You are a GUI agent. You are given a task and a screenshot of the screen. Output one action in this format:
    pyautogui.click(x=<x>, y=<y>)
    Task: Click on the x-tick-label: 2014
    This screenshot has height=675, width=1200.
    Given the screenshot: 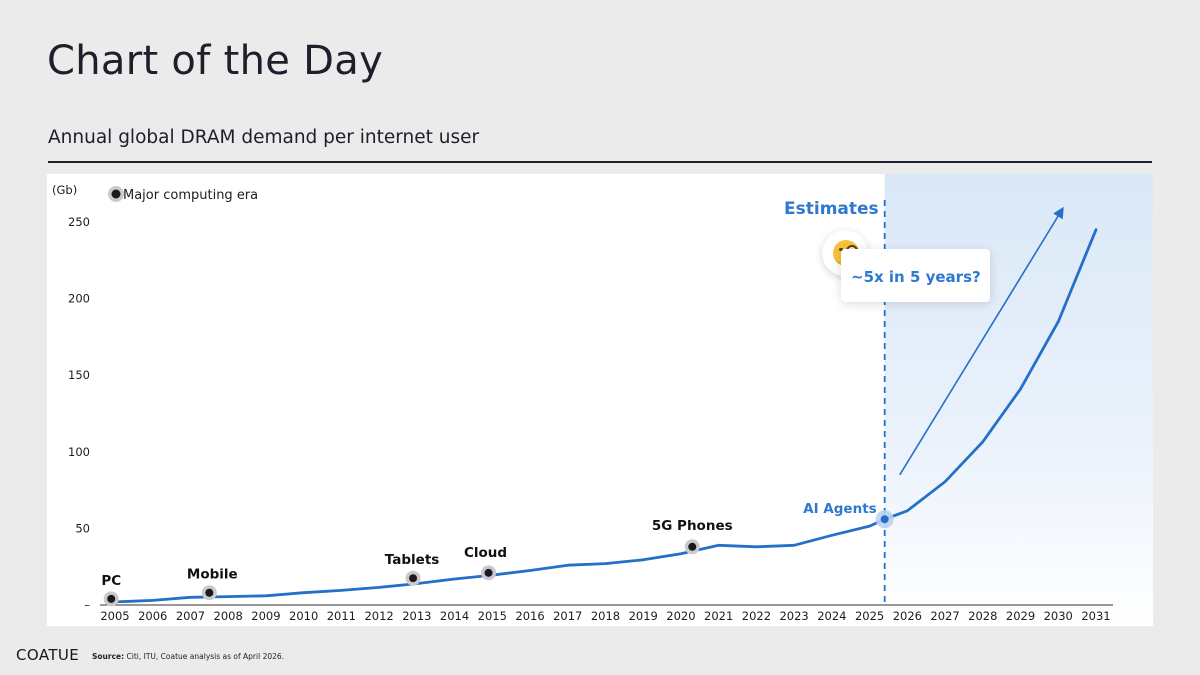 What is the action you would take?
    pyautogui.click(x=454, y=616)
    